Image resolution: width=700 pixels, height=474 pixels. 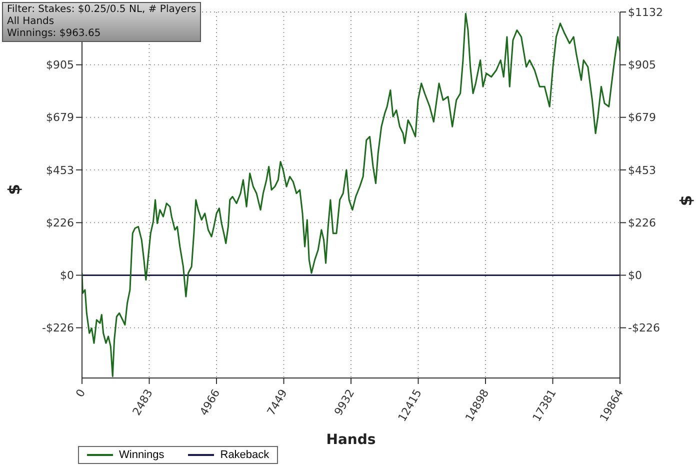 I want to click on y-tick-label: $905, so click(x=60, y=65).